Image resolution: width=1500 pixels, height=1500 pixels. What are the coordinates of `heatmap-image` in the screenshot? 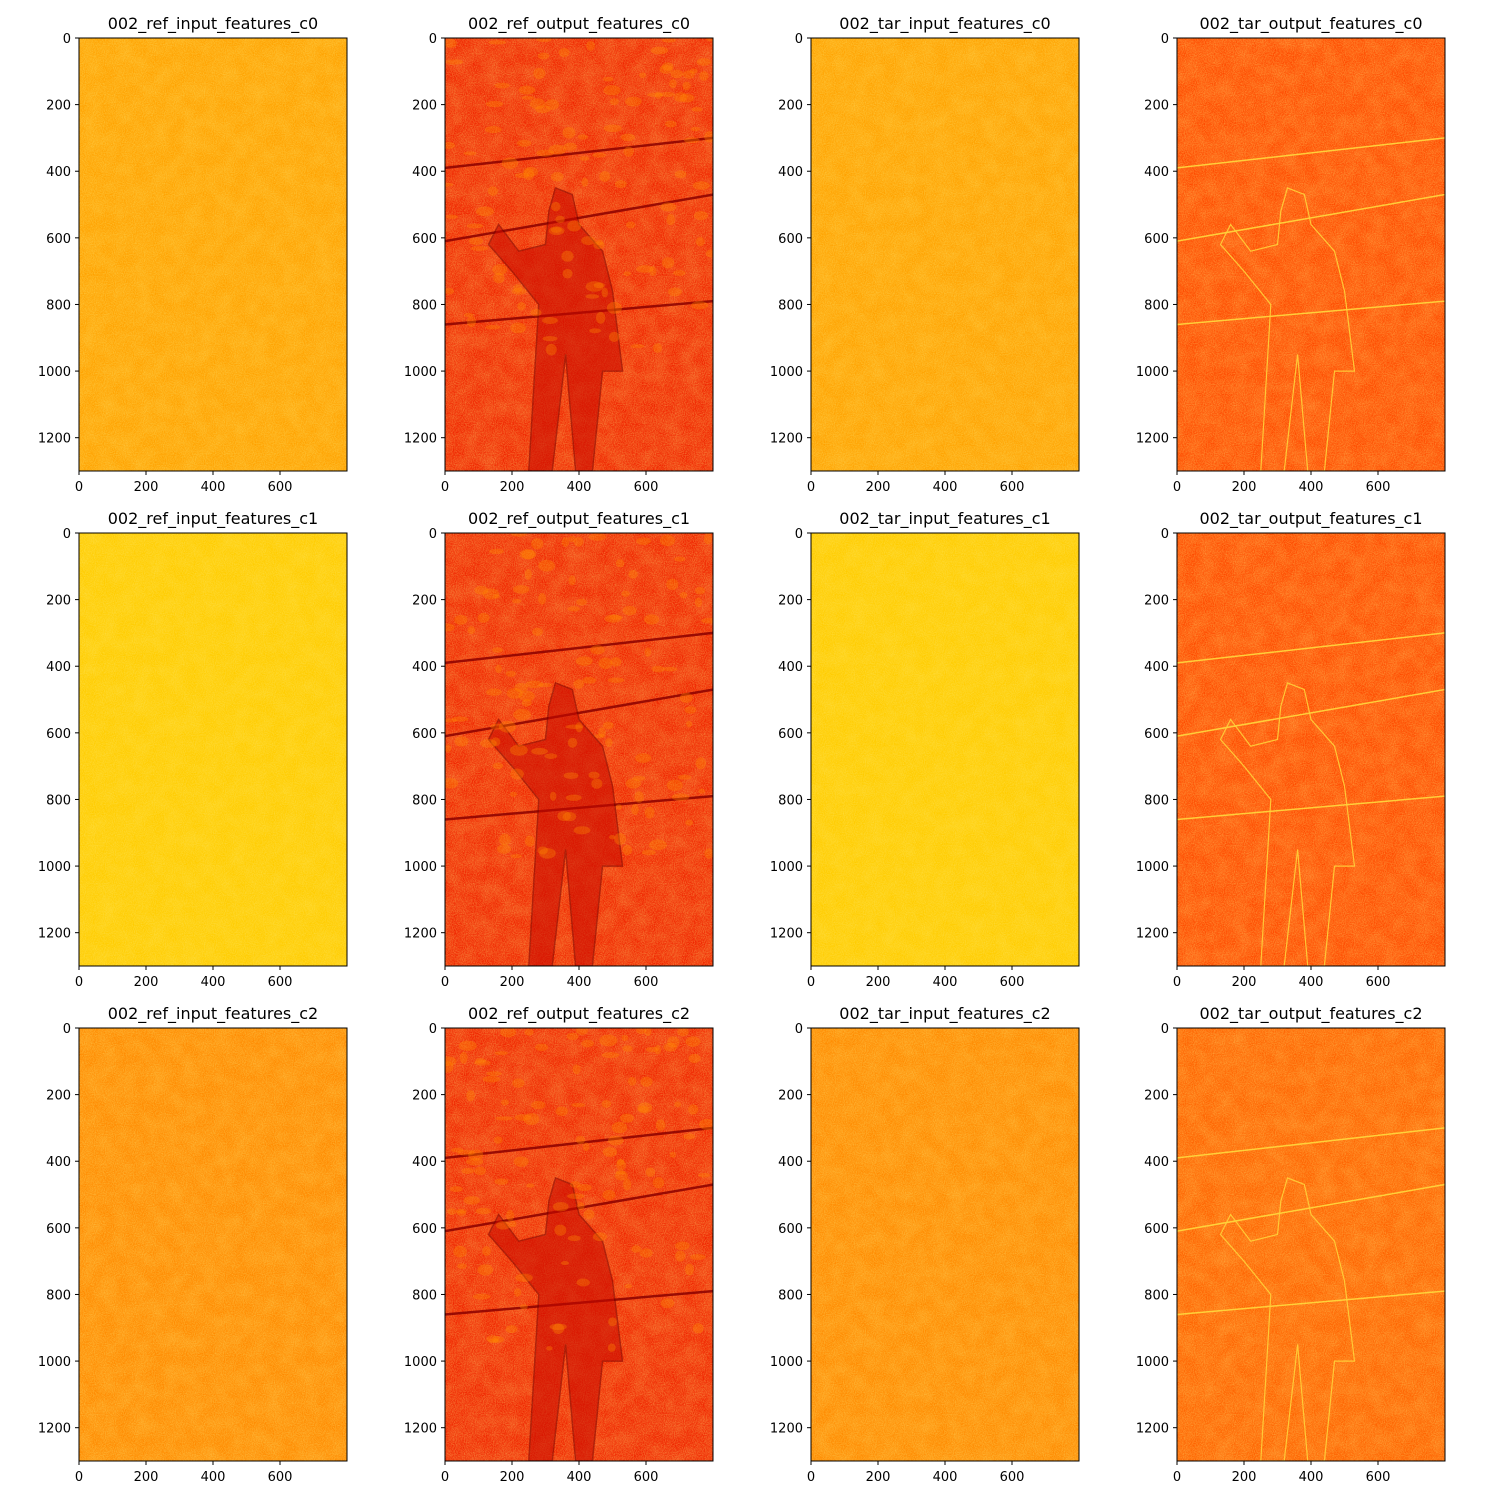 It's located at (945, 254).